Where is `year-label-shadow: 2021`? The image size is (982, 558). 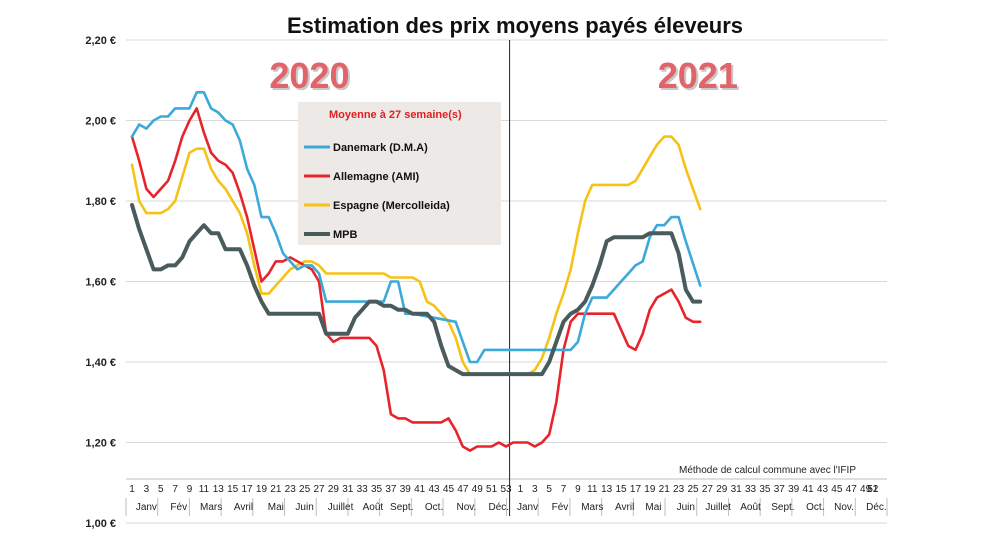
year-label-shadow: 2021 is located at coordinates (700, 77).